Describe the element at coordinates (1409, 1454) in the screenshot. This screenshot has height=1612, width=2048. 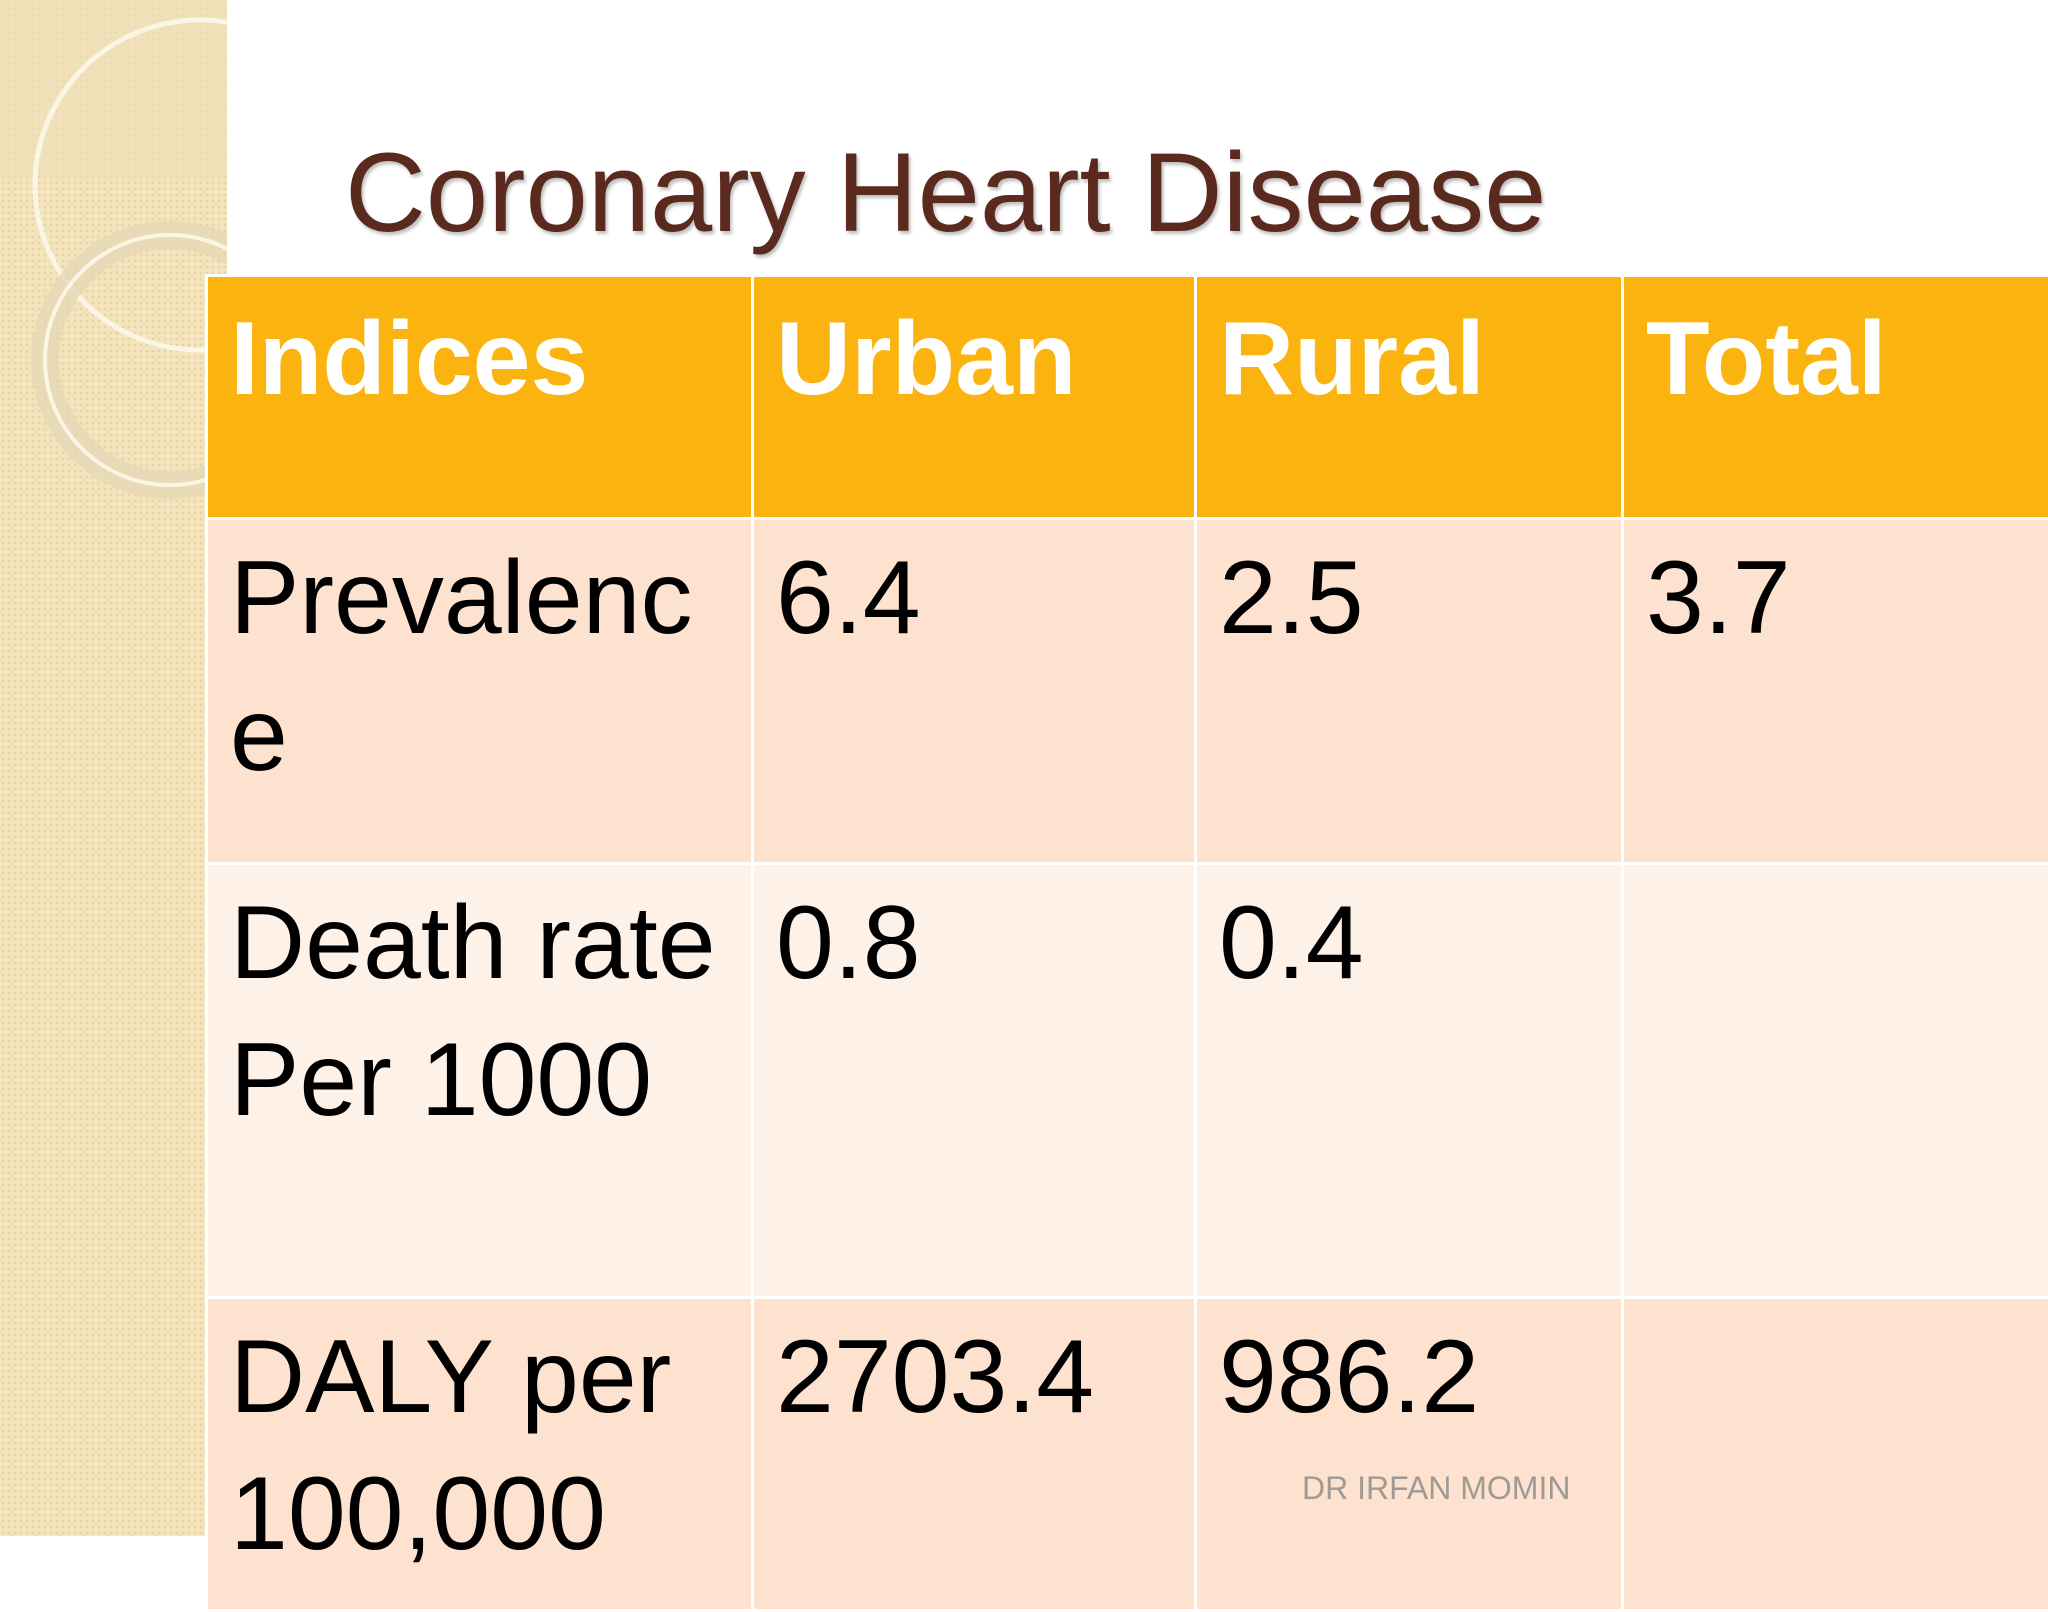
I see `table-cell: 986.2` at that location.